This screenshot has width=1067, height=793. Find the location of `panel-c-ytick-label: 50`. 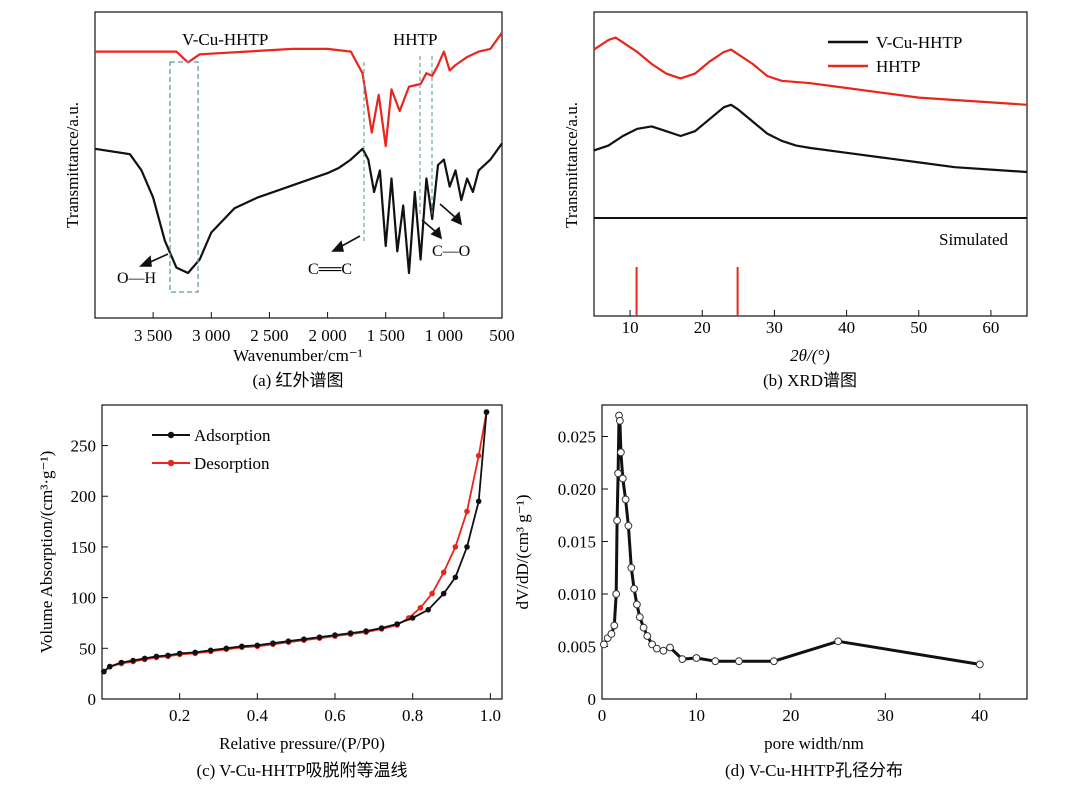

panel-c-ytick-label: 50 is located at coordinates (87, 648).